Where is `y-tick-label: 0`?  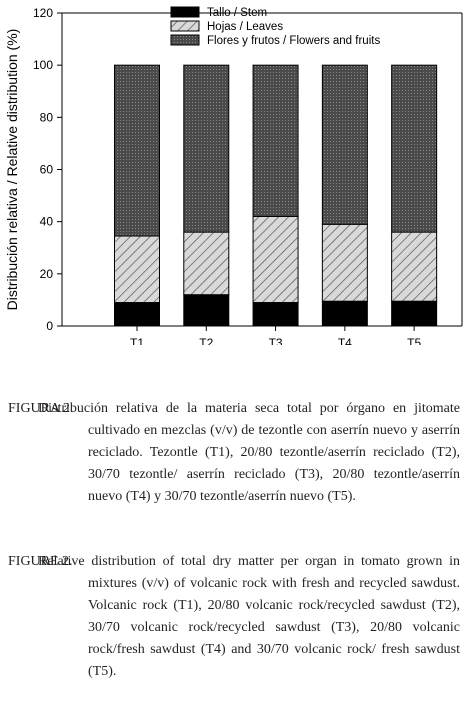 y-tick-label: 0 is located at coordinates (49, 326).